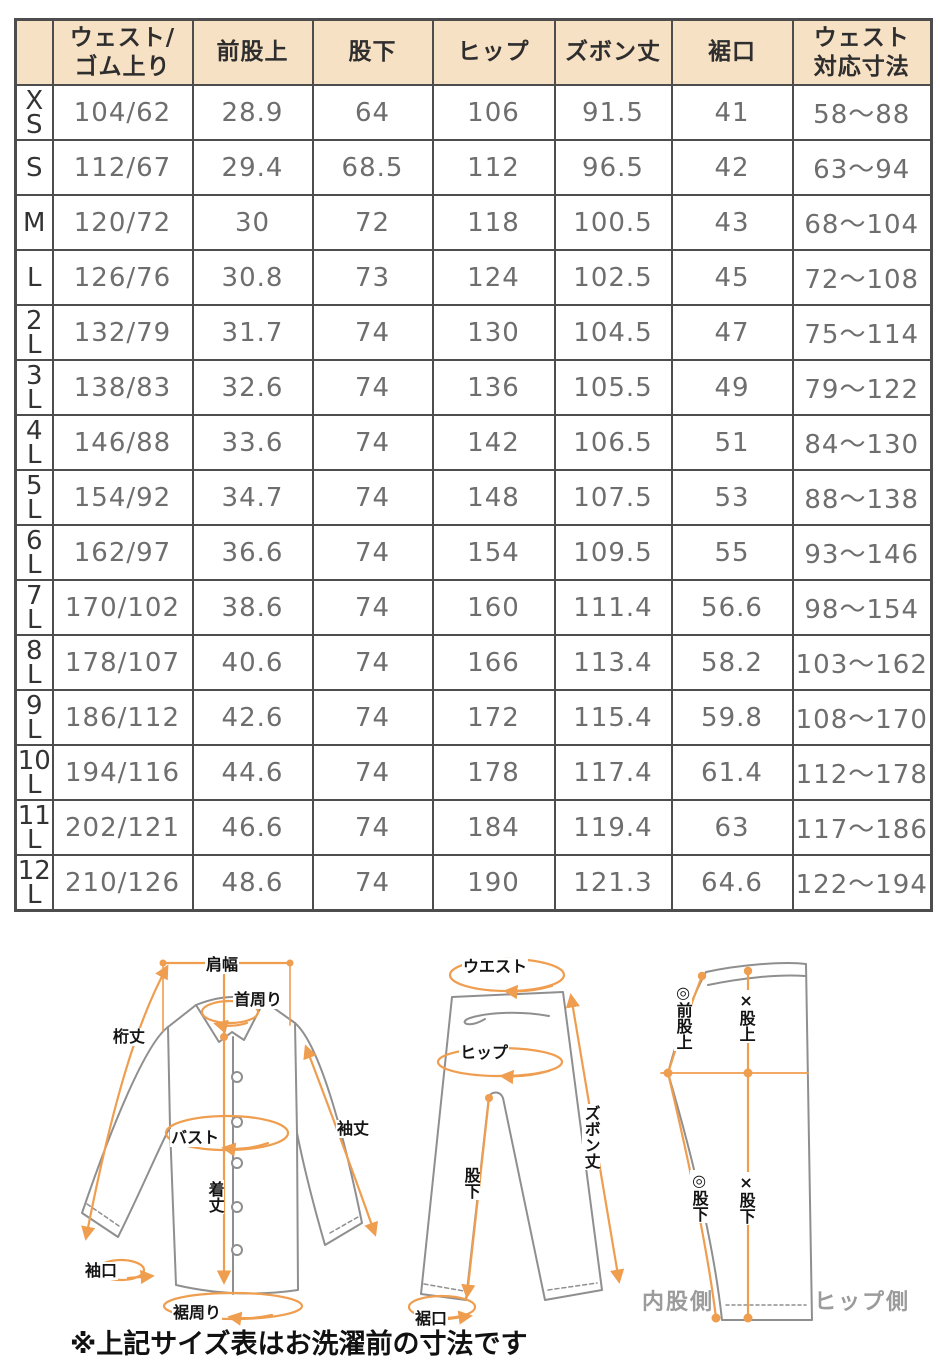  I want to click on value-cell: 109.5, so click(613, 552).